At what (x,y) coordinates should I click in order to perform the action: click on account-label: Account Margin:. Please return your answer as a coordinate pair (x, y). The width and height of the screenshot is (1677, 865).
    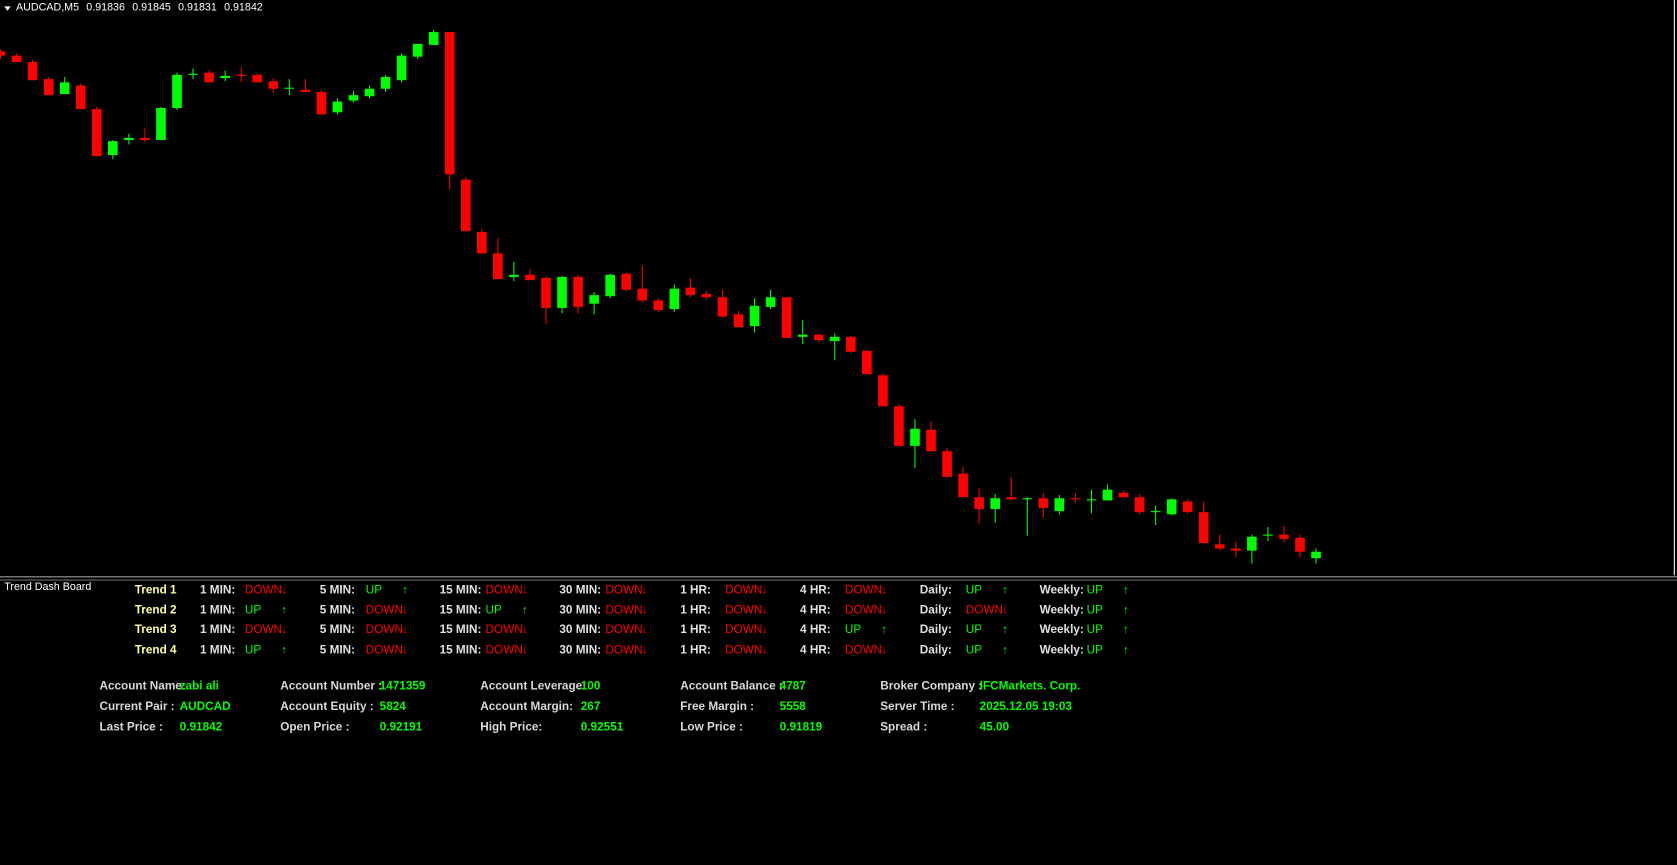
    Looking at the image, I should click on (527, 707).